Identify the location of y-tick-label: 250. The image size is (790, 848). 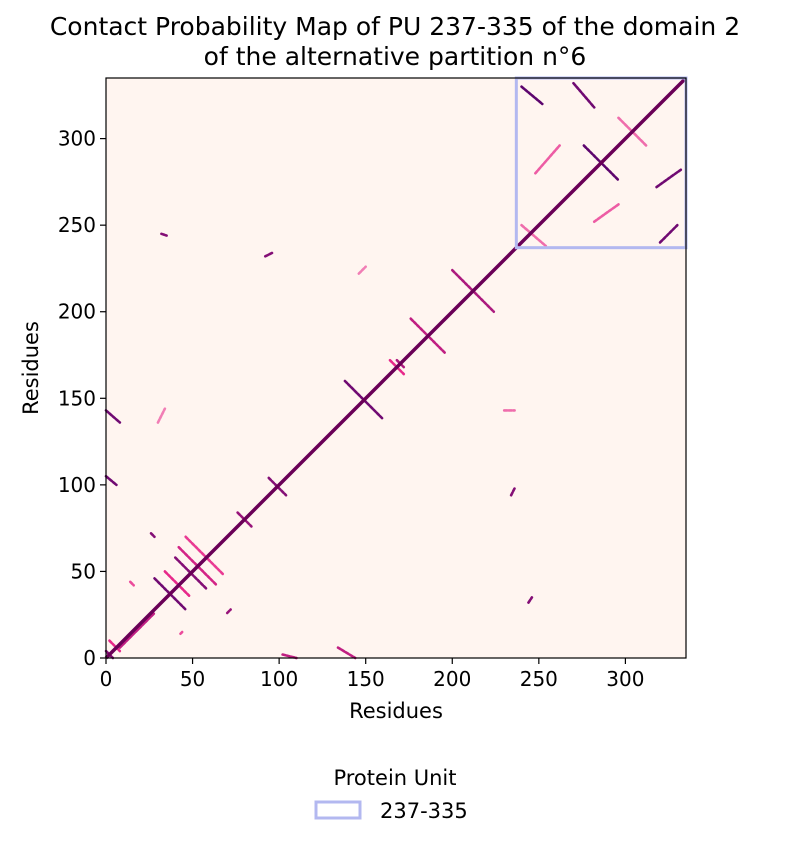
(77, 225).